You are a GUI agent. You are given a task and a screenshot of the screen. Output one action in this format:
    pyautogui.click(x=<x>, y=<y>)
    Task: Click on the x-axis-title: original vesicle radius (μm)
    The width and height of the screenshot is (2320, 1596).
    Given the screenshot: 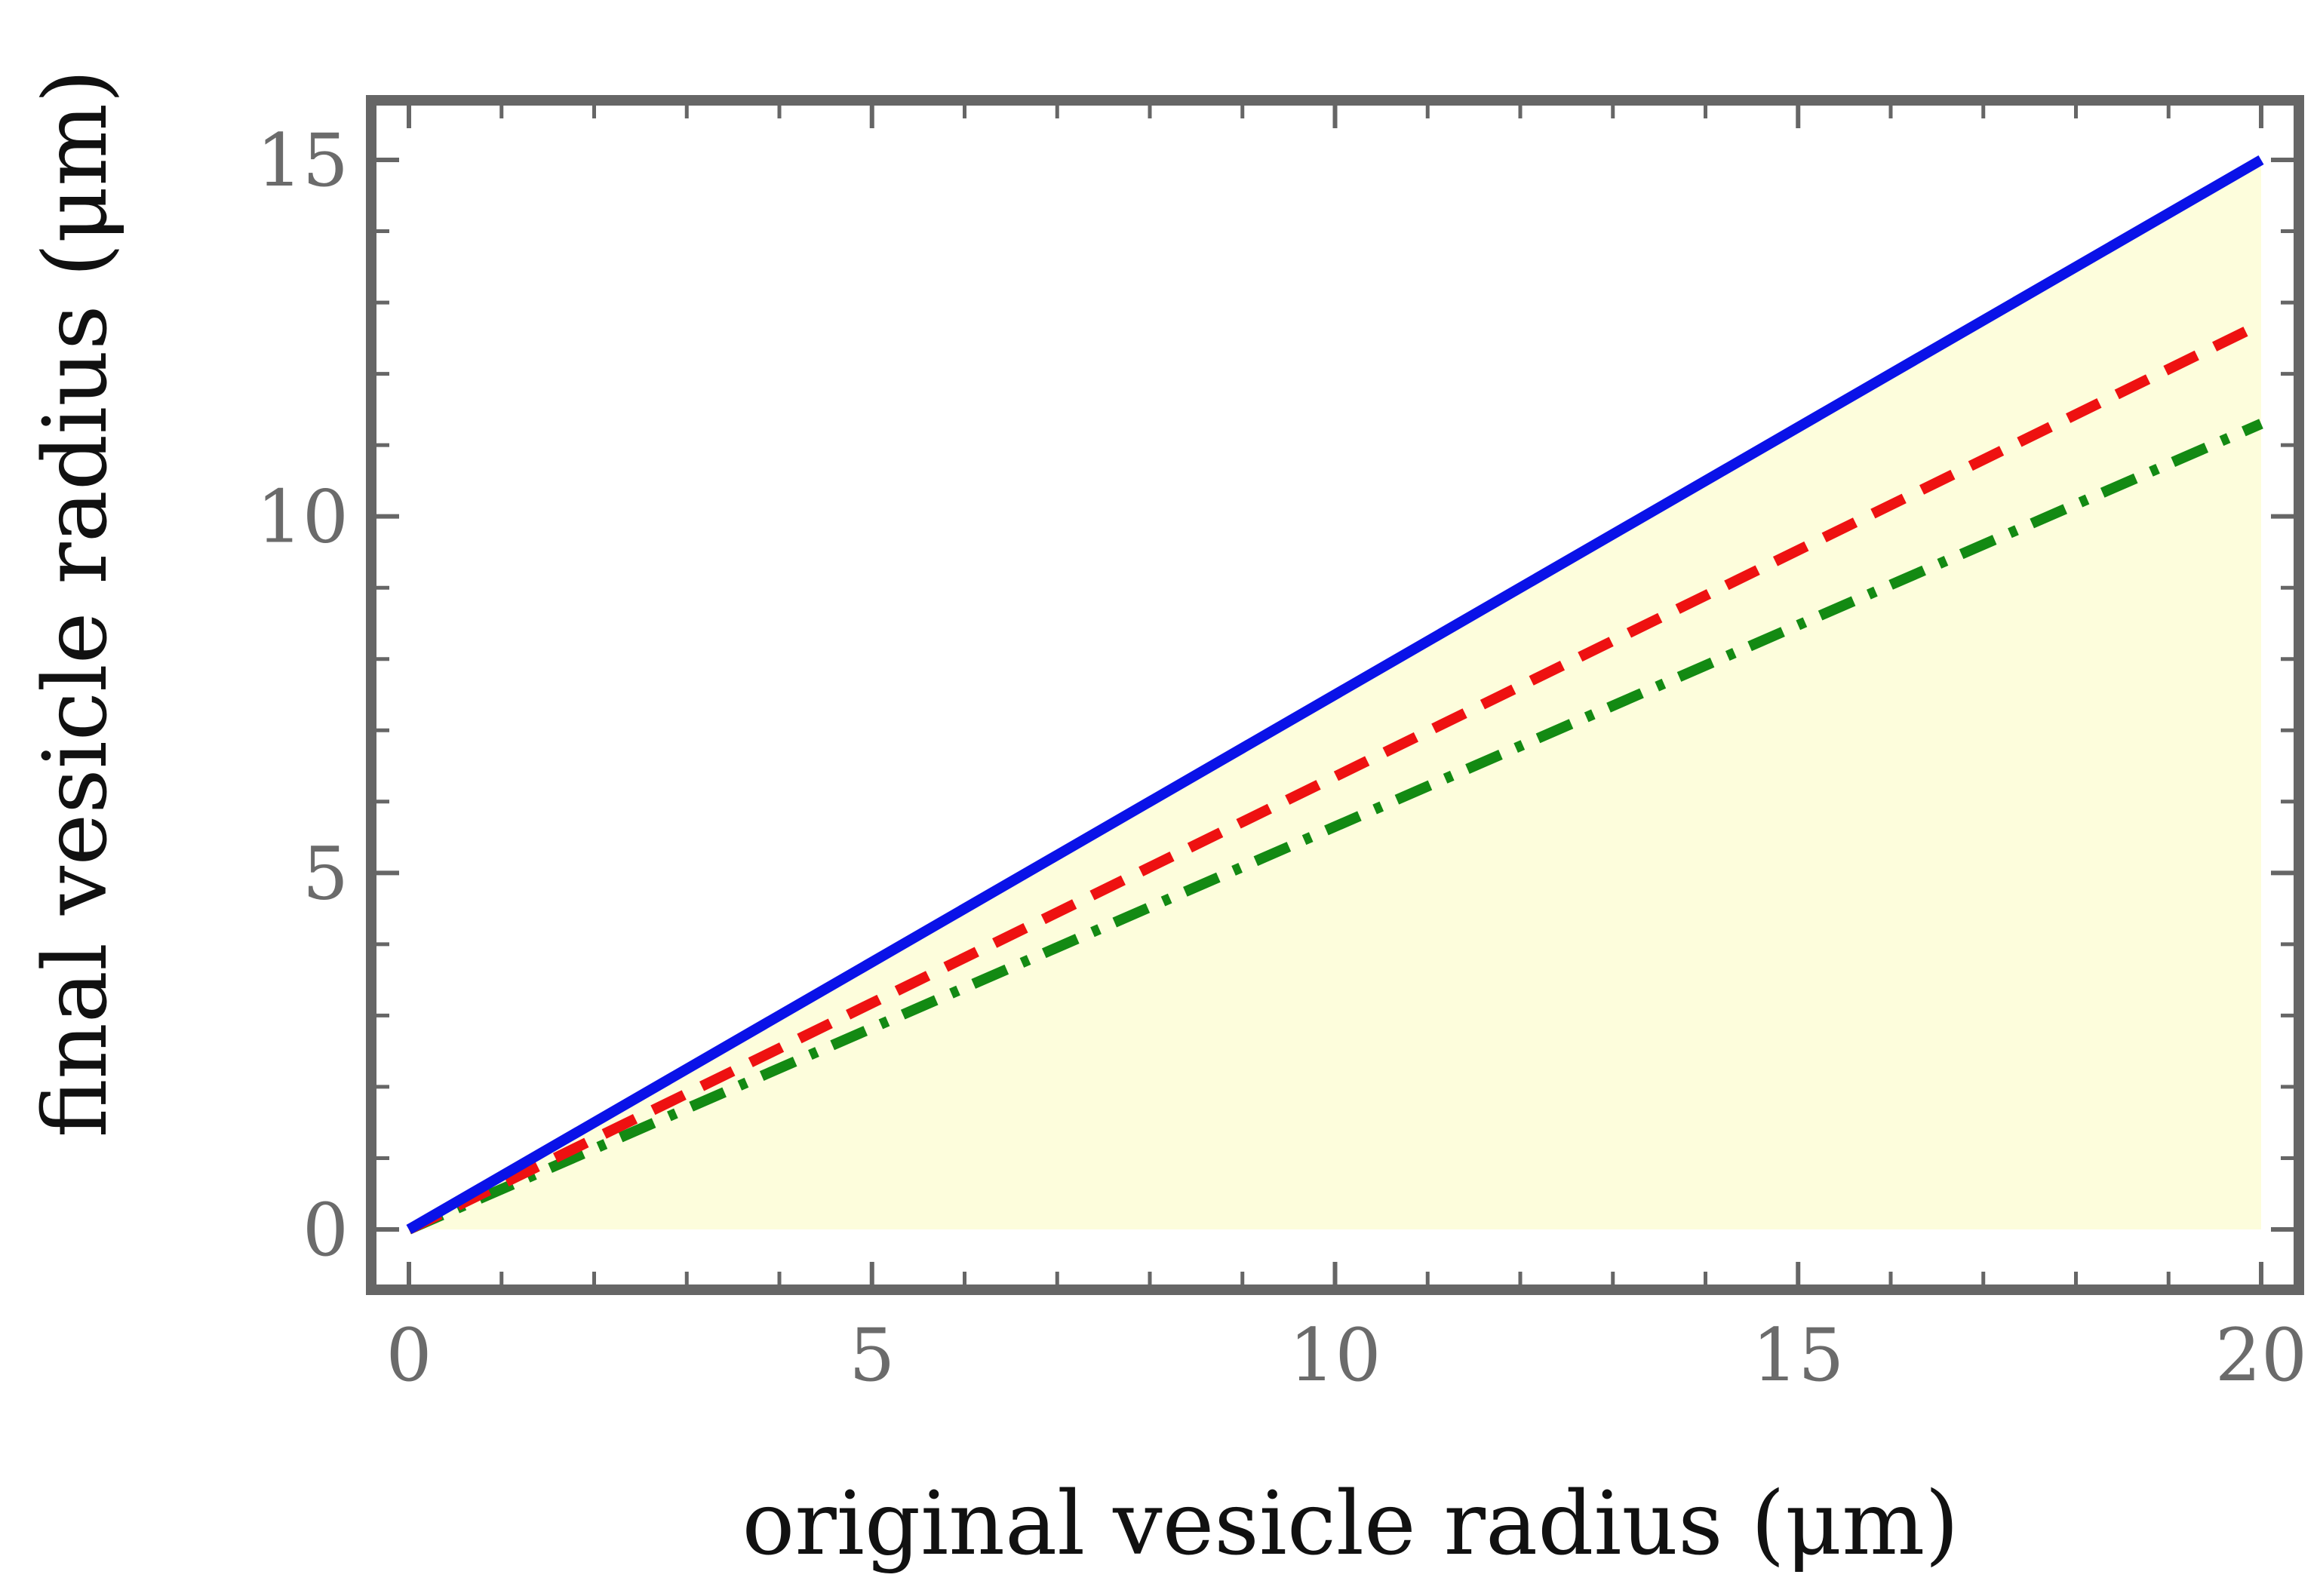 What is the action you would take?
    pyautogui.click(x=1351, y=1524)
    